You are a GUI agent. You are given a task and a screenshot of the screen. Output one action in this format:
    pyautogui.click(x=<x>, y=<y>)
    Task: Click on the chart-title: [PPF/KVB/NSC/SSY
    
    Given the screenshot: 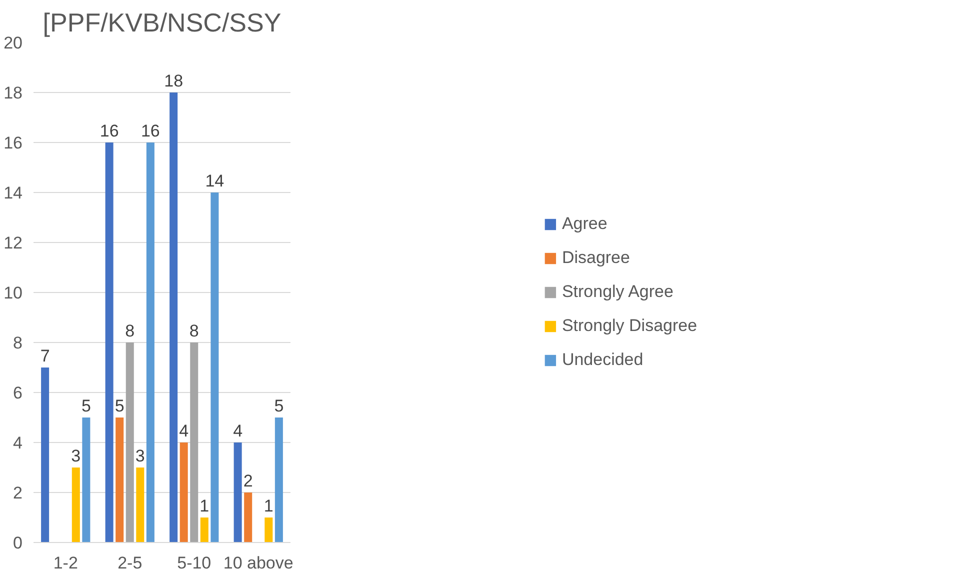 What is the action you would take?
    pyautogui.click(x=162, y=23)
    